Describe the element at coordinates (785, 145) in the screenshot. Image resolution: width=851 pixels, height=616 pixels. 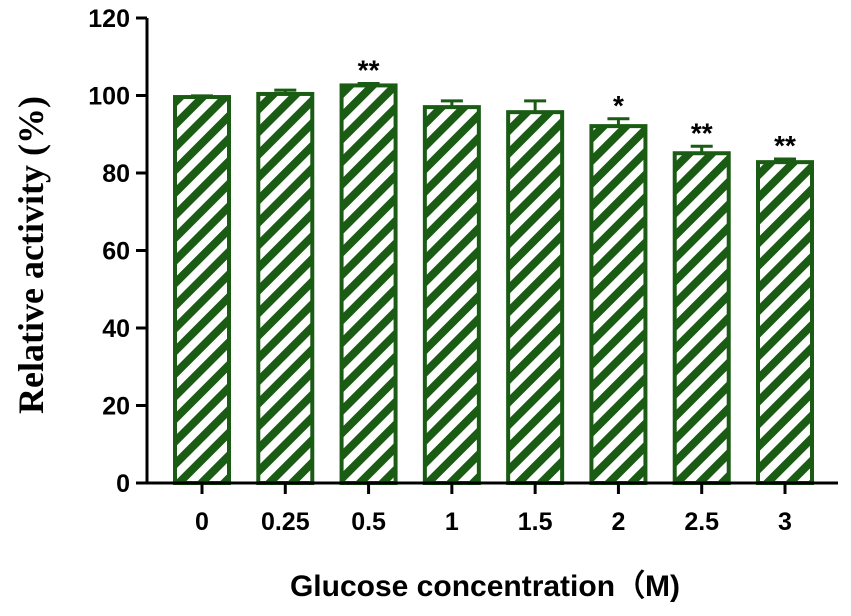
I see `significance-label-3: **` at that location.